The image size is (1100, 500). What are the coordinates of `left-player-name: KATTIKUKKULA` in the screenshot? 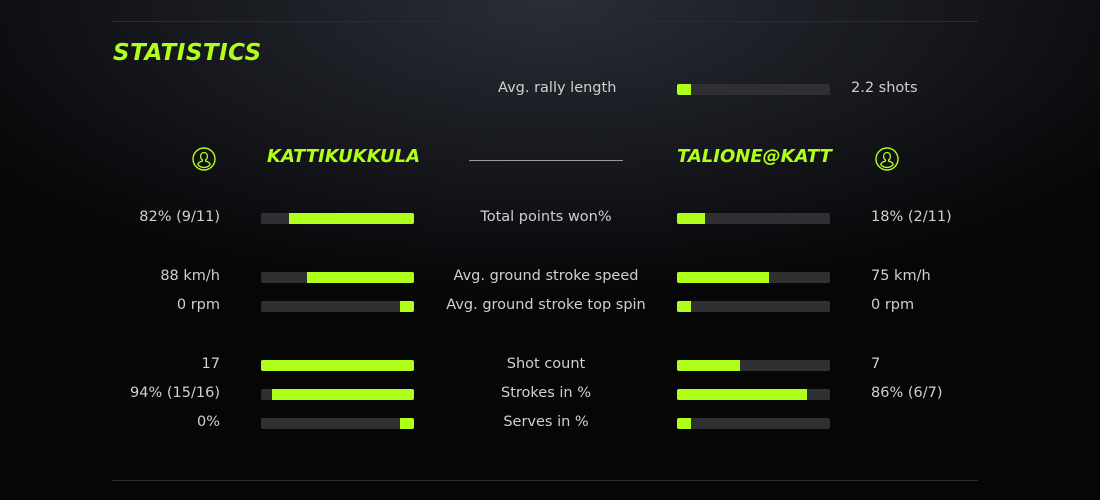 It's located at (344, 156).